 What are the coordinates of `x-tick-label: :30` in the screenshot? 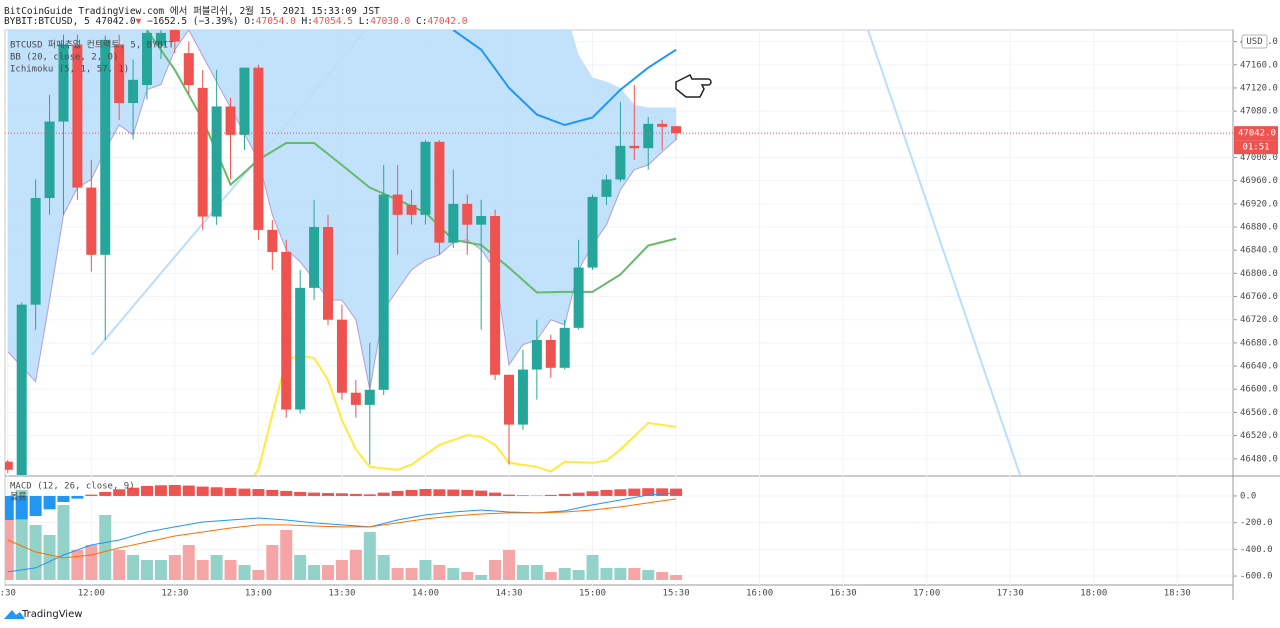 It's located at (8, 594).